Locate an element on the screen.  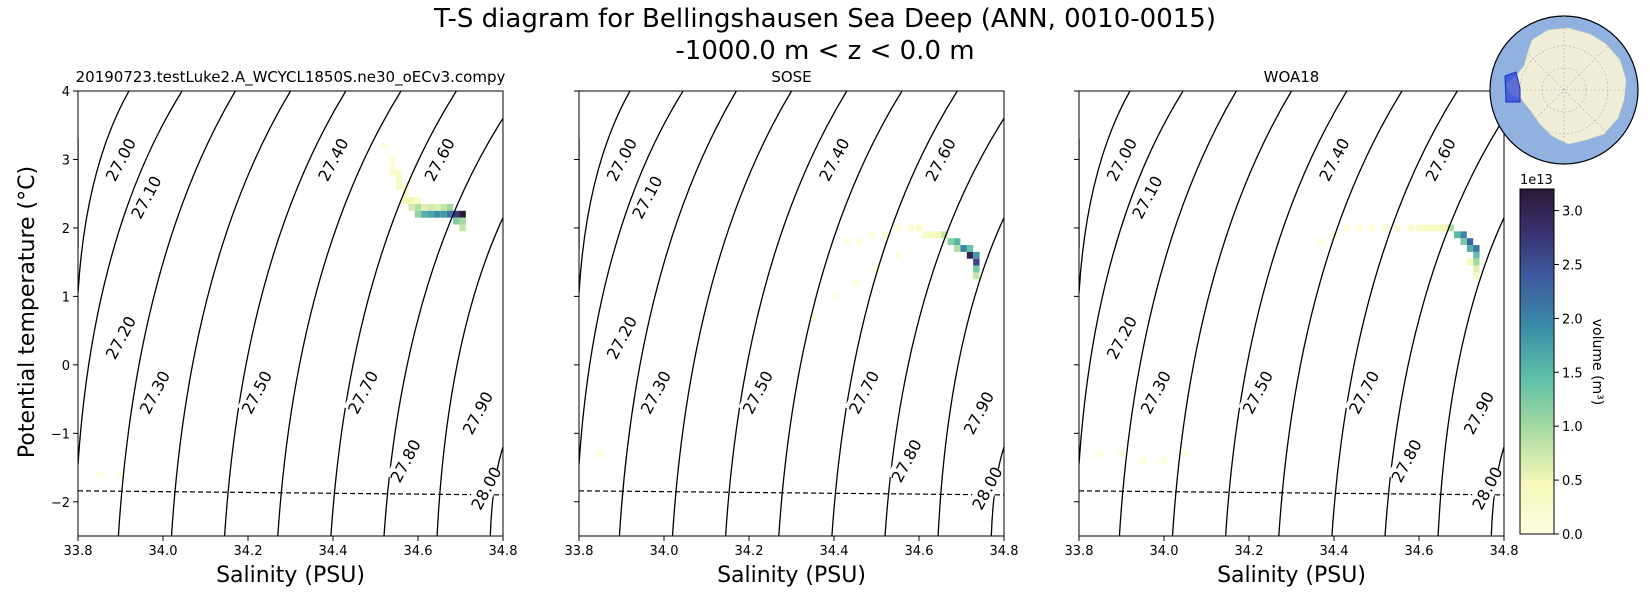
isopycnal-27.90 is located at coordinates (970, 376).